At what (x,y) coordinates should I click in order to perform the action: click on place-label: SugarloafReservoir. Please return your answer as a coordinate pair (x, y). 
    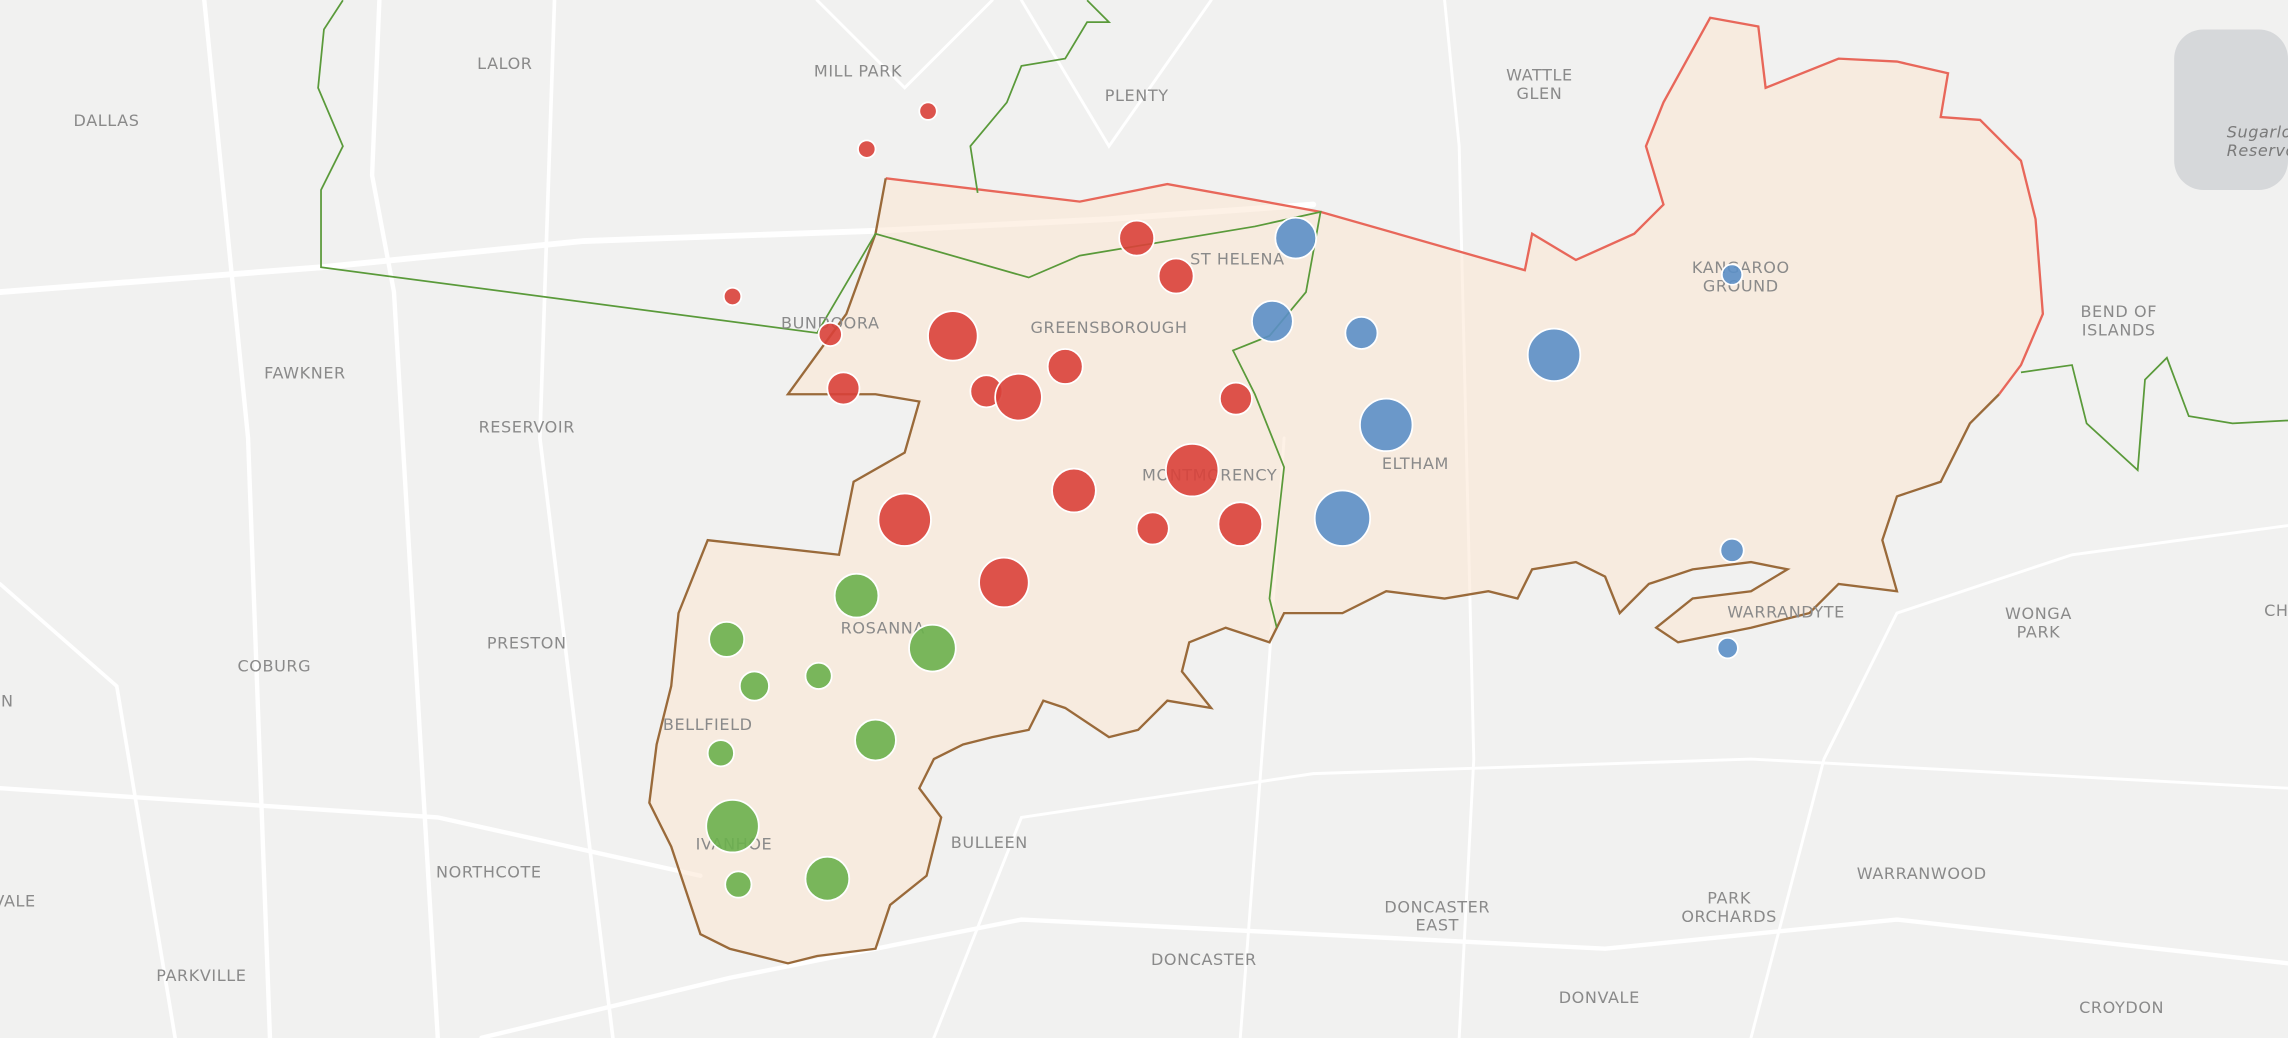
    Looking at the image, I should click on (2257, 141).